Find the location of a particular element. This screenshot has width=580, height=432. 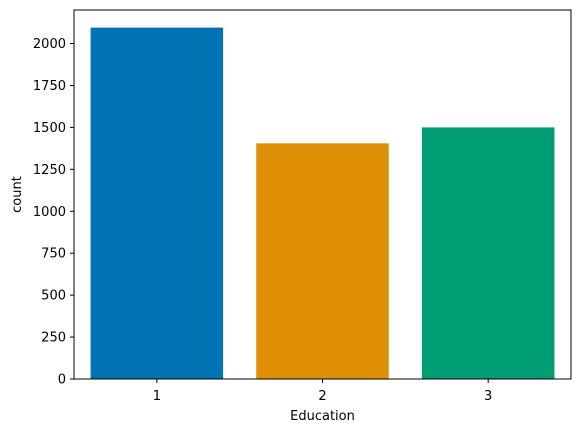

y-tick-label: 1750 is located at coordinates (49, 86).